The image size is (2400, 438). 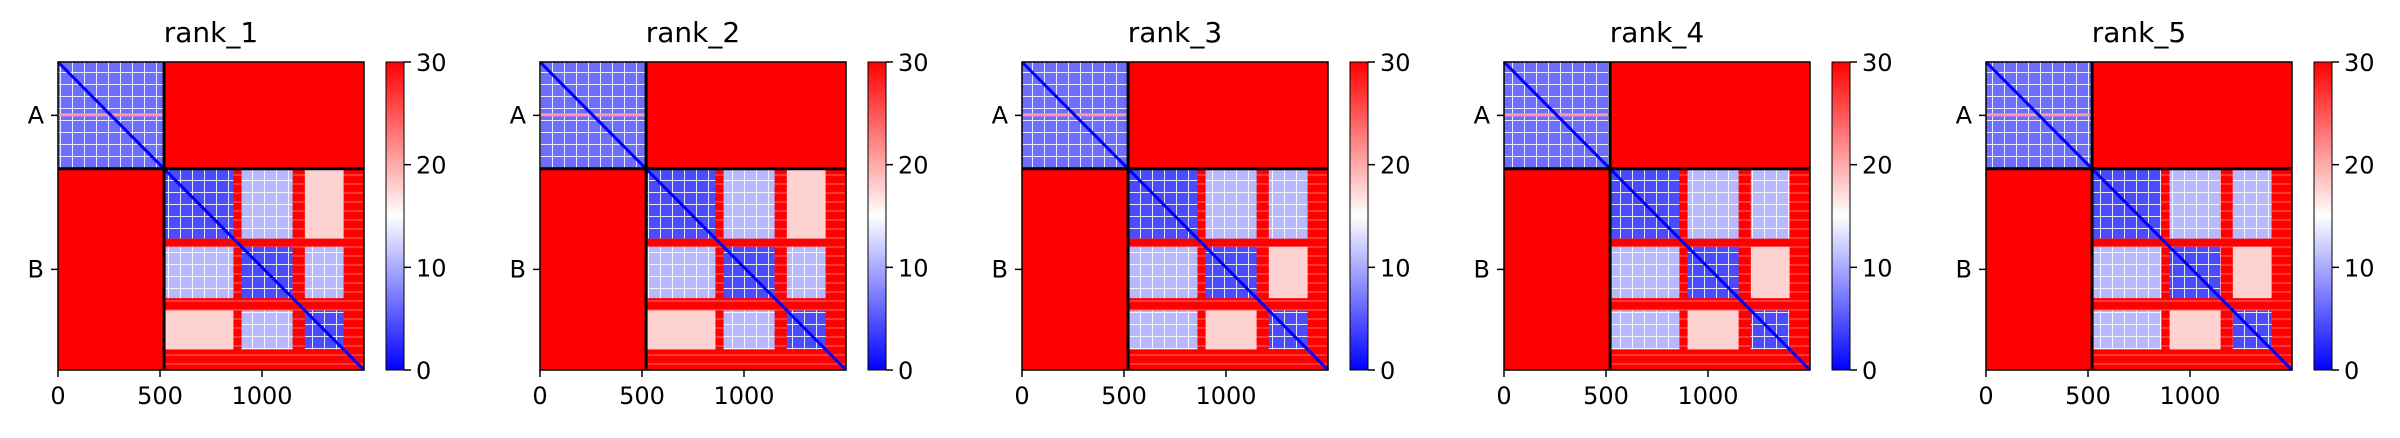 What do you see at coordinates (1657, 32) in the screenshot?
I see `panel-title: rank_4` at bounding box center [1657, 32].